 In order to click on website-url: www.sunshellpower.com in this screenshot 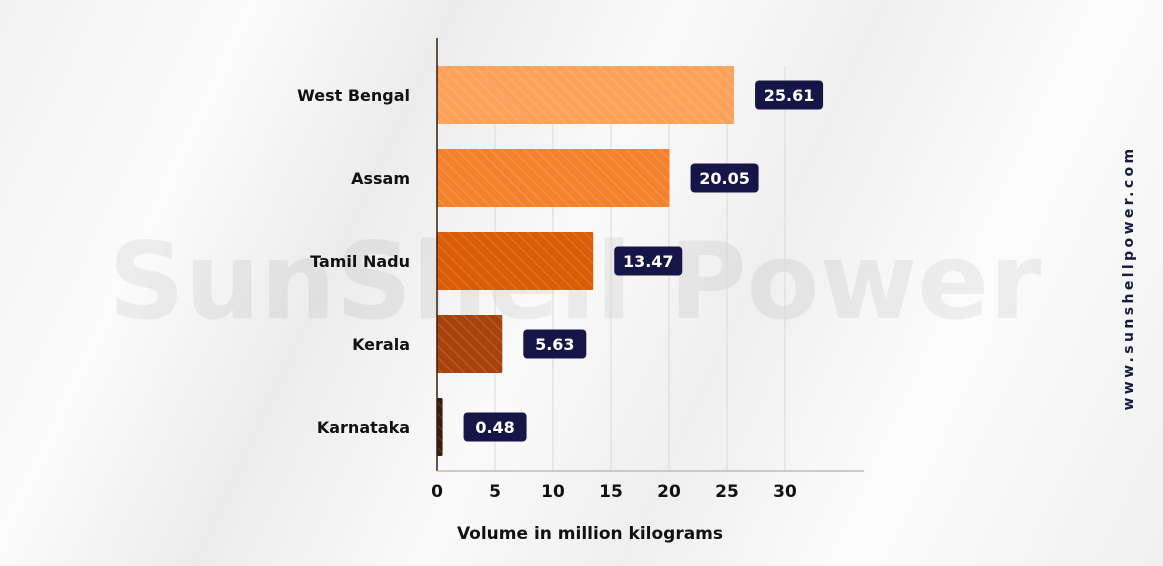, I will do `click(1129, 277)`.